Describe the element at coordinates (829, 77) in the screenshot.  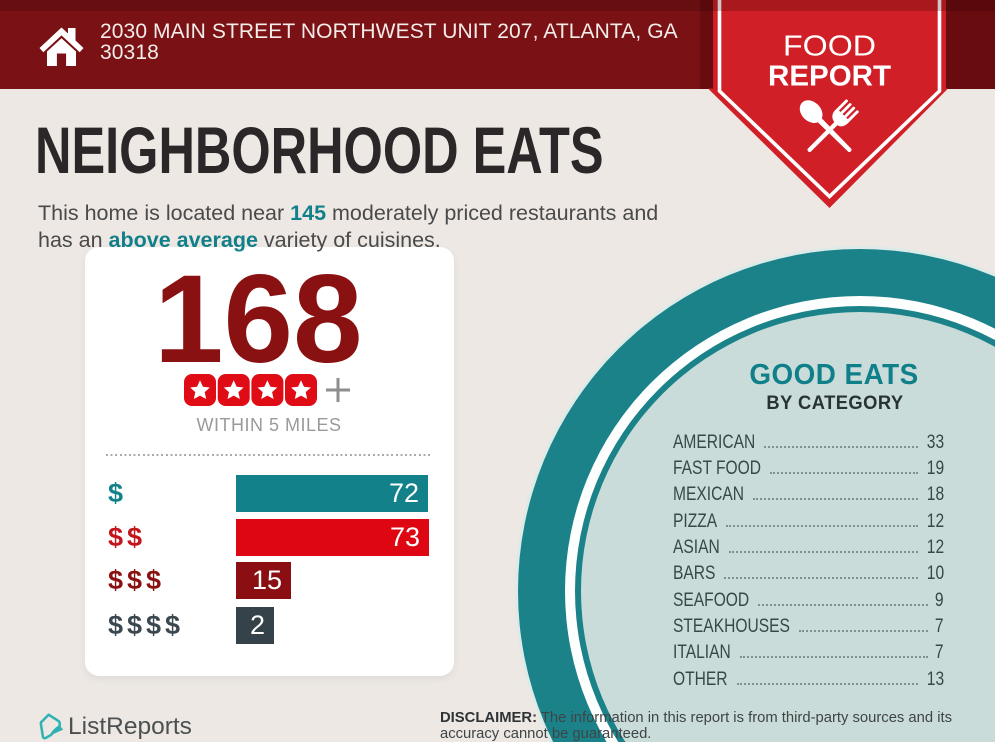
I see `svg-text: REPORT` at that location.